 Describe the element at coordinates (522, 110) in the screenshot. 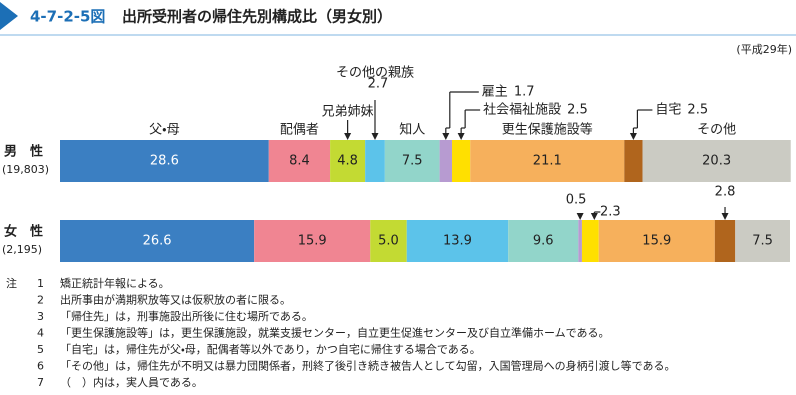

I see `segment-name: 社会福祉施設` at that location.